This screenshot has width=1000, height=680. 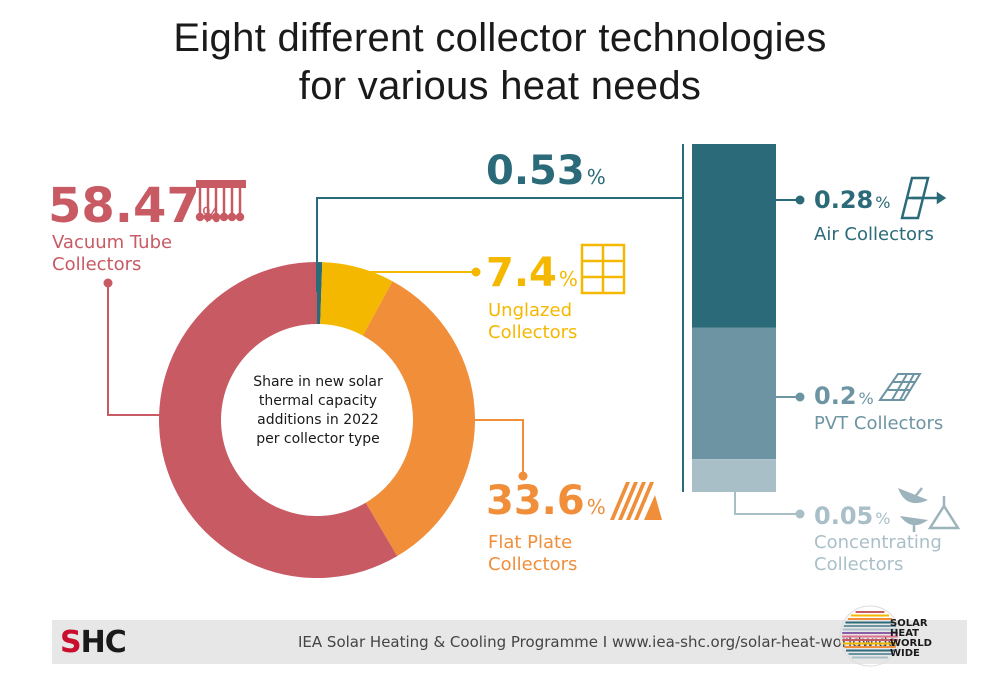 What do you see at coordinates (800, 397) in the screenshot?
I see `pvt-connector-dot` at bounding box center [800, 397].